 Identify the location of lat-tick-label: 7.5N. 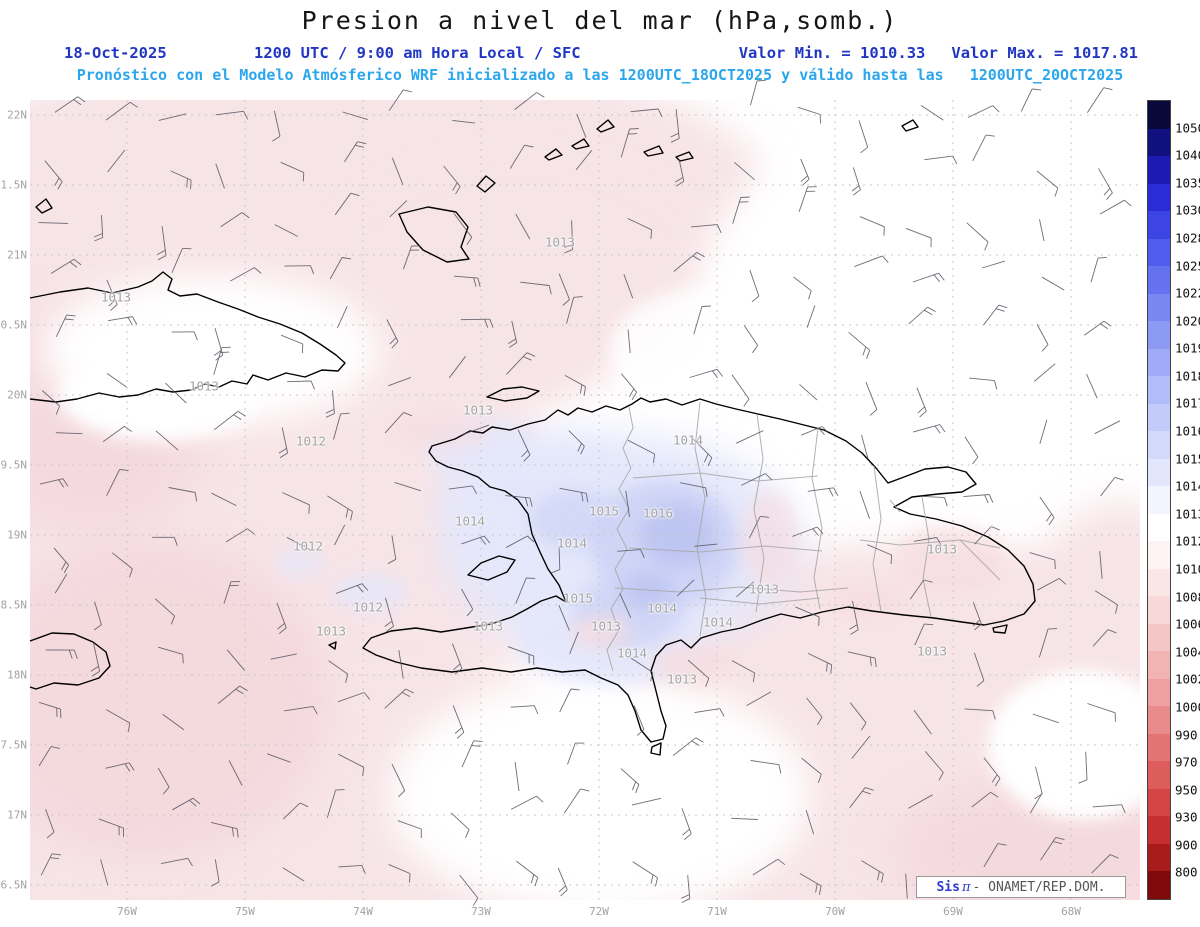
(14, 745).